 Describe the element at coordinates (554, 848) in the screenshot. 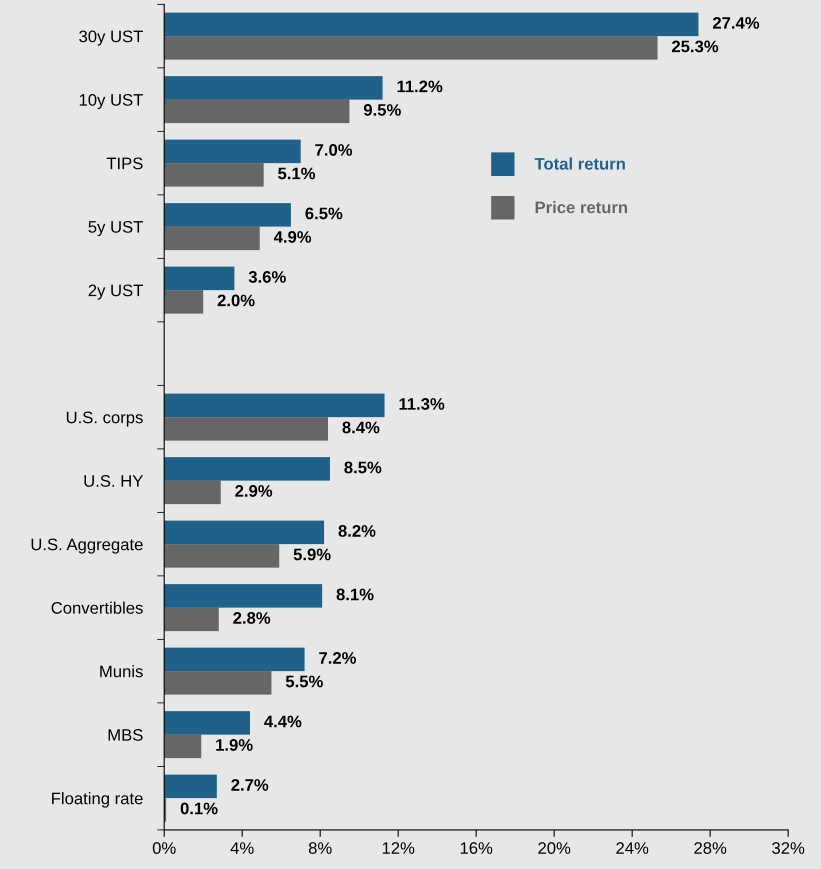

I see `x-tick-label: 20%` at that location.